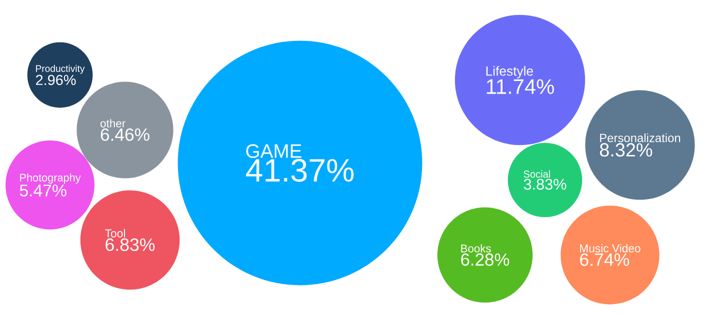  I want to click on data-label: 2.96%, so click(56, 80).